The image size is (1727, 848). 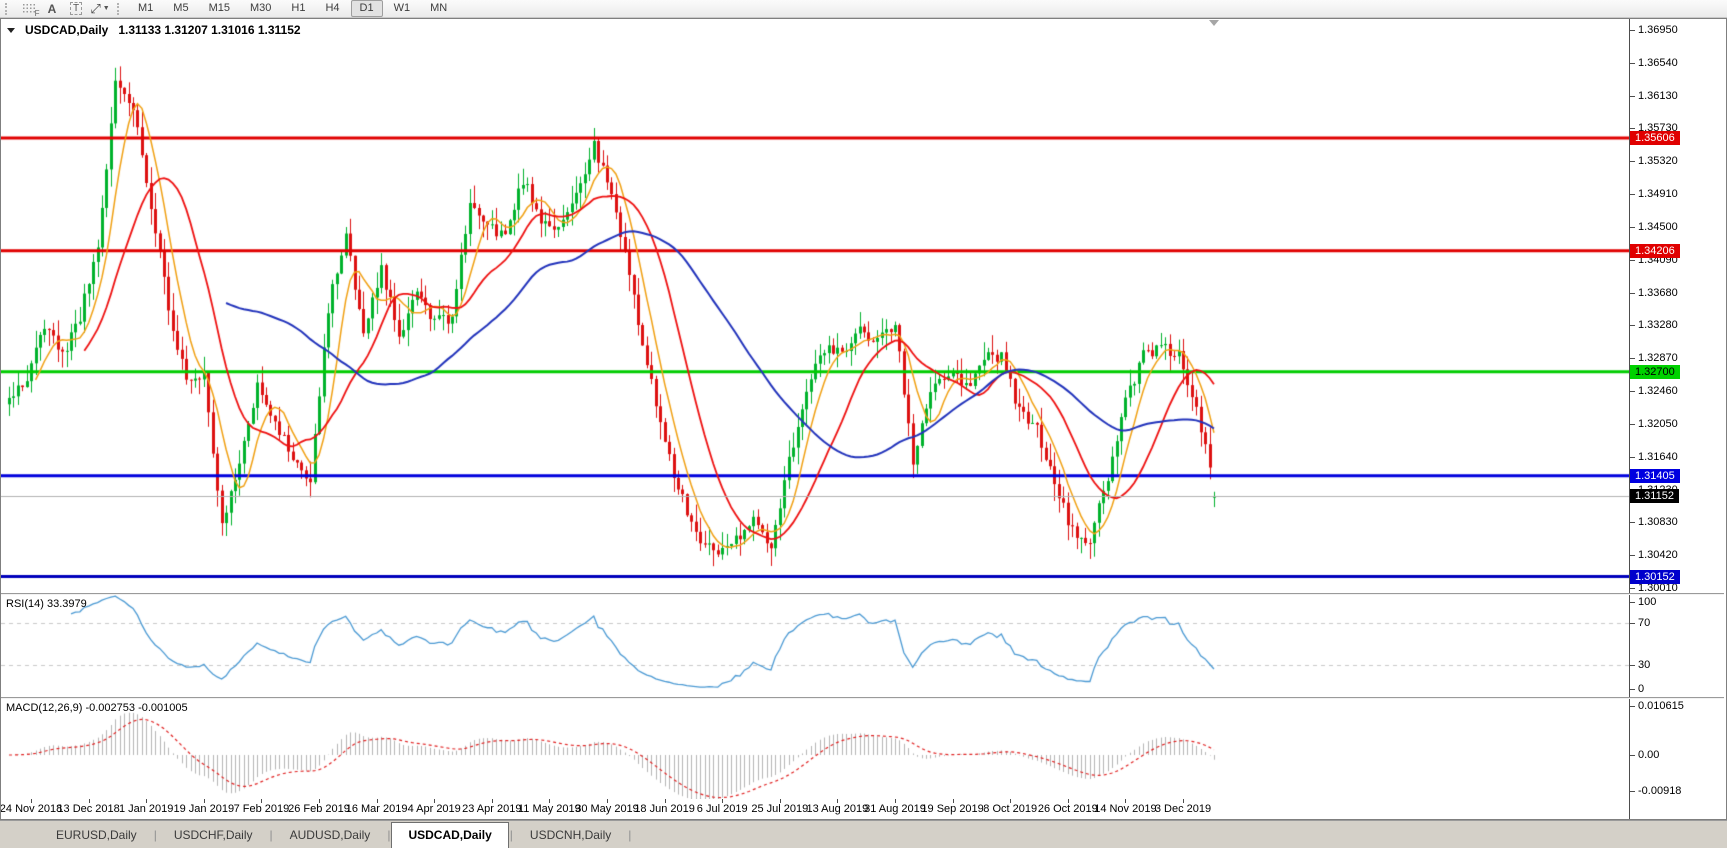 I want to click on tab-usdcad: USDCAD,Daily, so click(x=450, y=835).